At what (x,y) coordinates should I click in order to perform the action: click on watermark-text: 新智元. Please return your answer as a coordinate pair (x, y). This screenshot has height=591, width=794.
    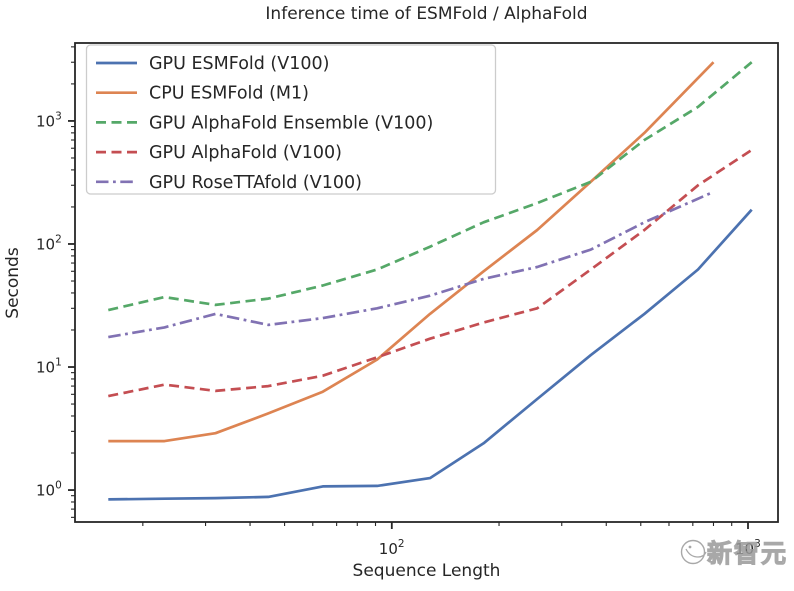
    Looking at the image, I should click on (747, 553).